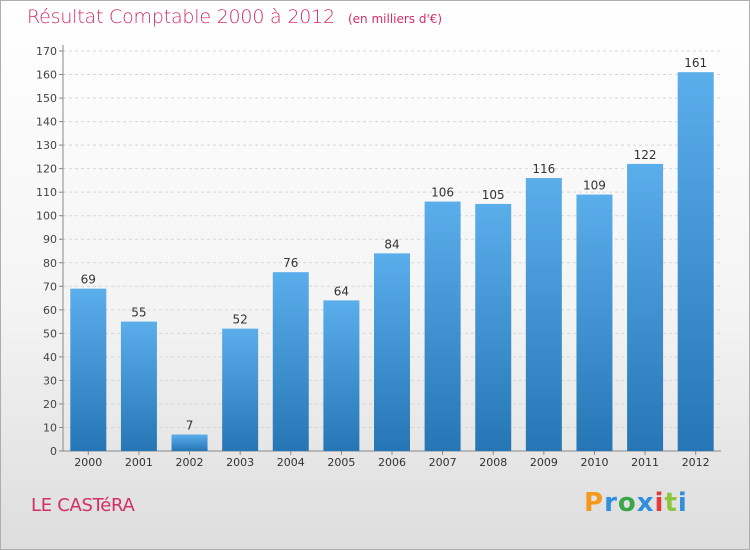  What do you see at coordinates (50, 380) in the screenshot?
I see `y-tick-label: 30` at bounding box center [50, 380].